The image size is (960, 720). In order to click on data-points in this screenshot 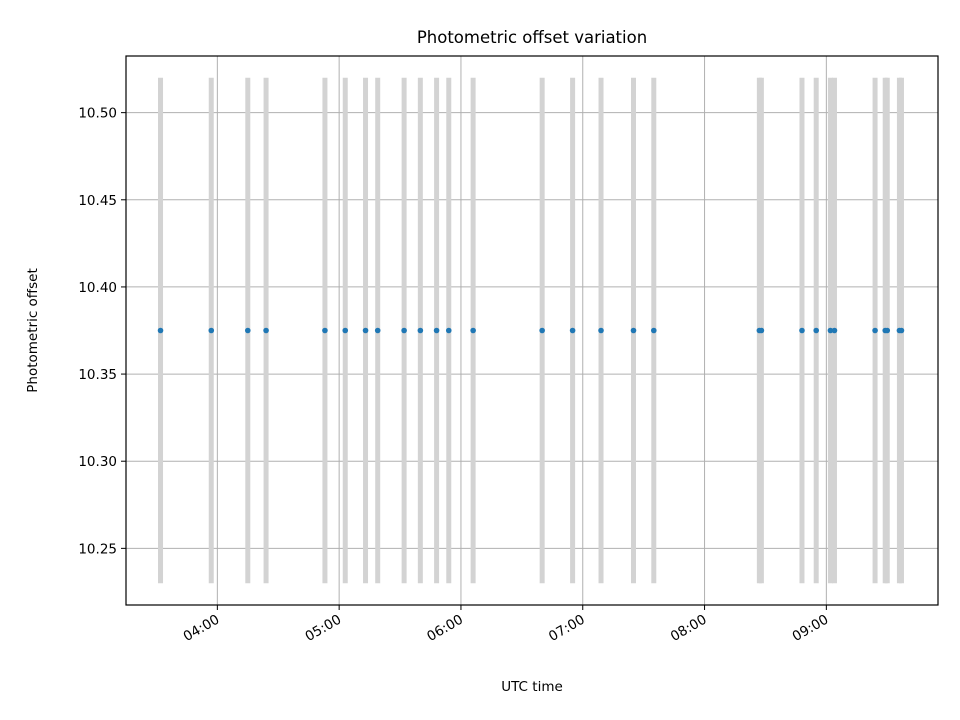, I will do `click(531, 330)`.